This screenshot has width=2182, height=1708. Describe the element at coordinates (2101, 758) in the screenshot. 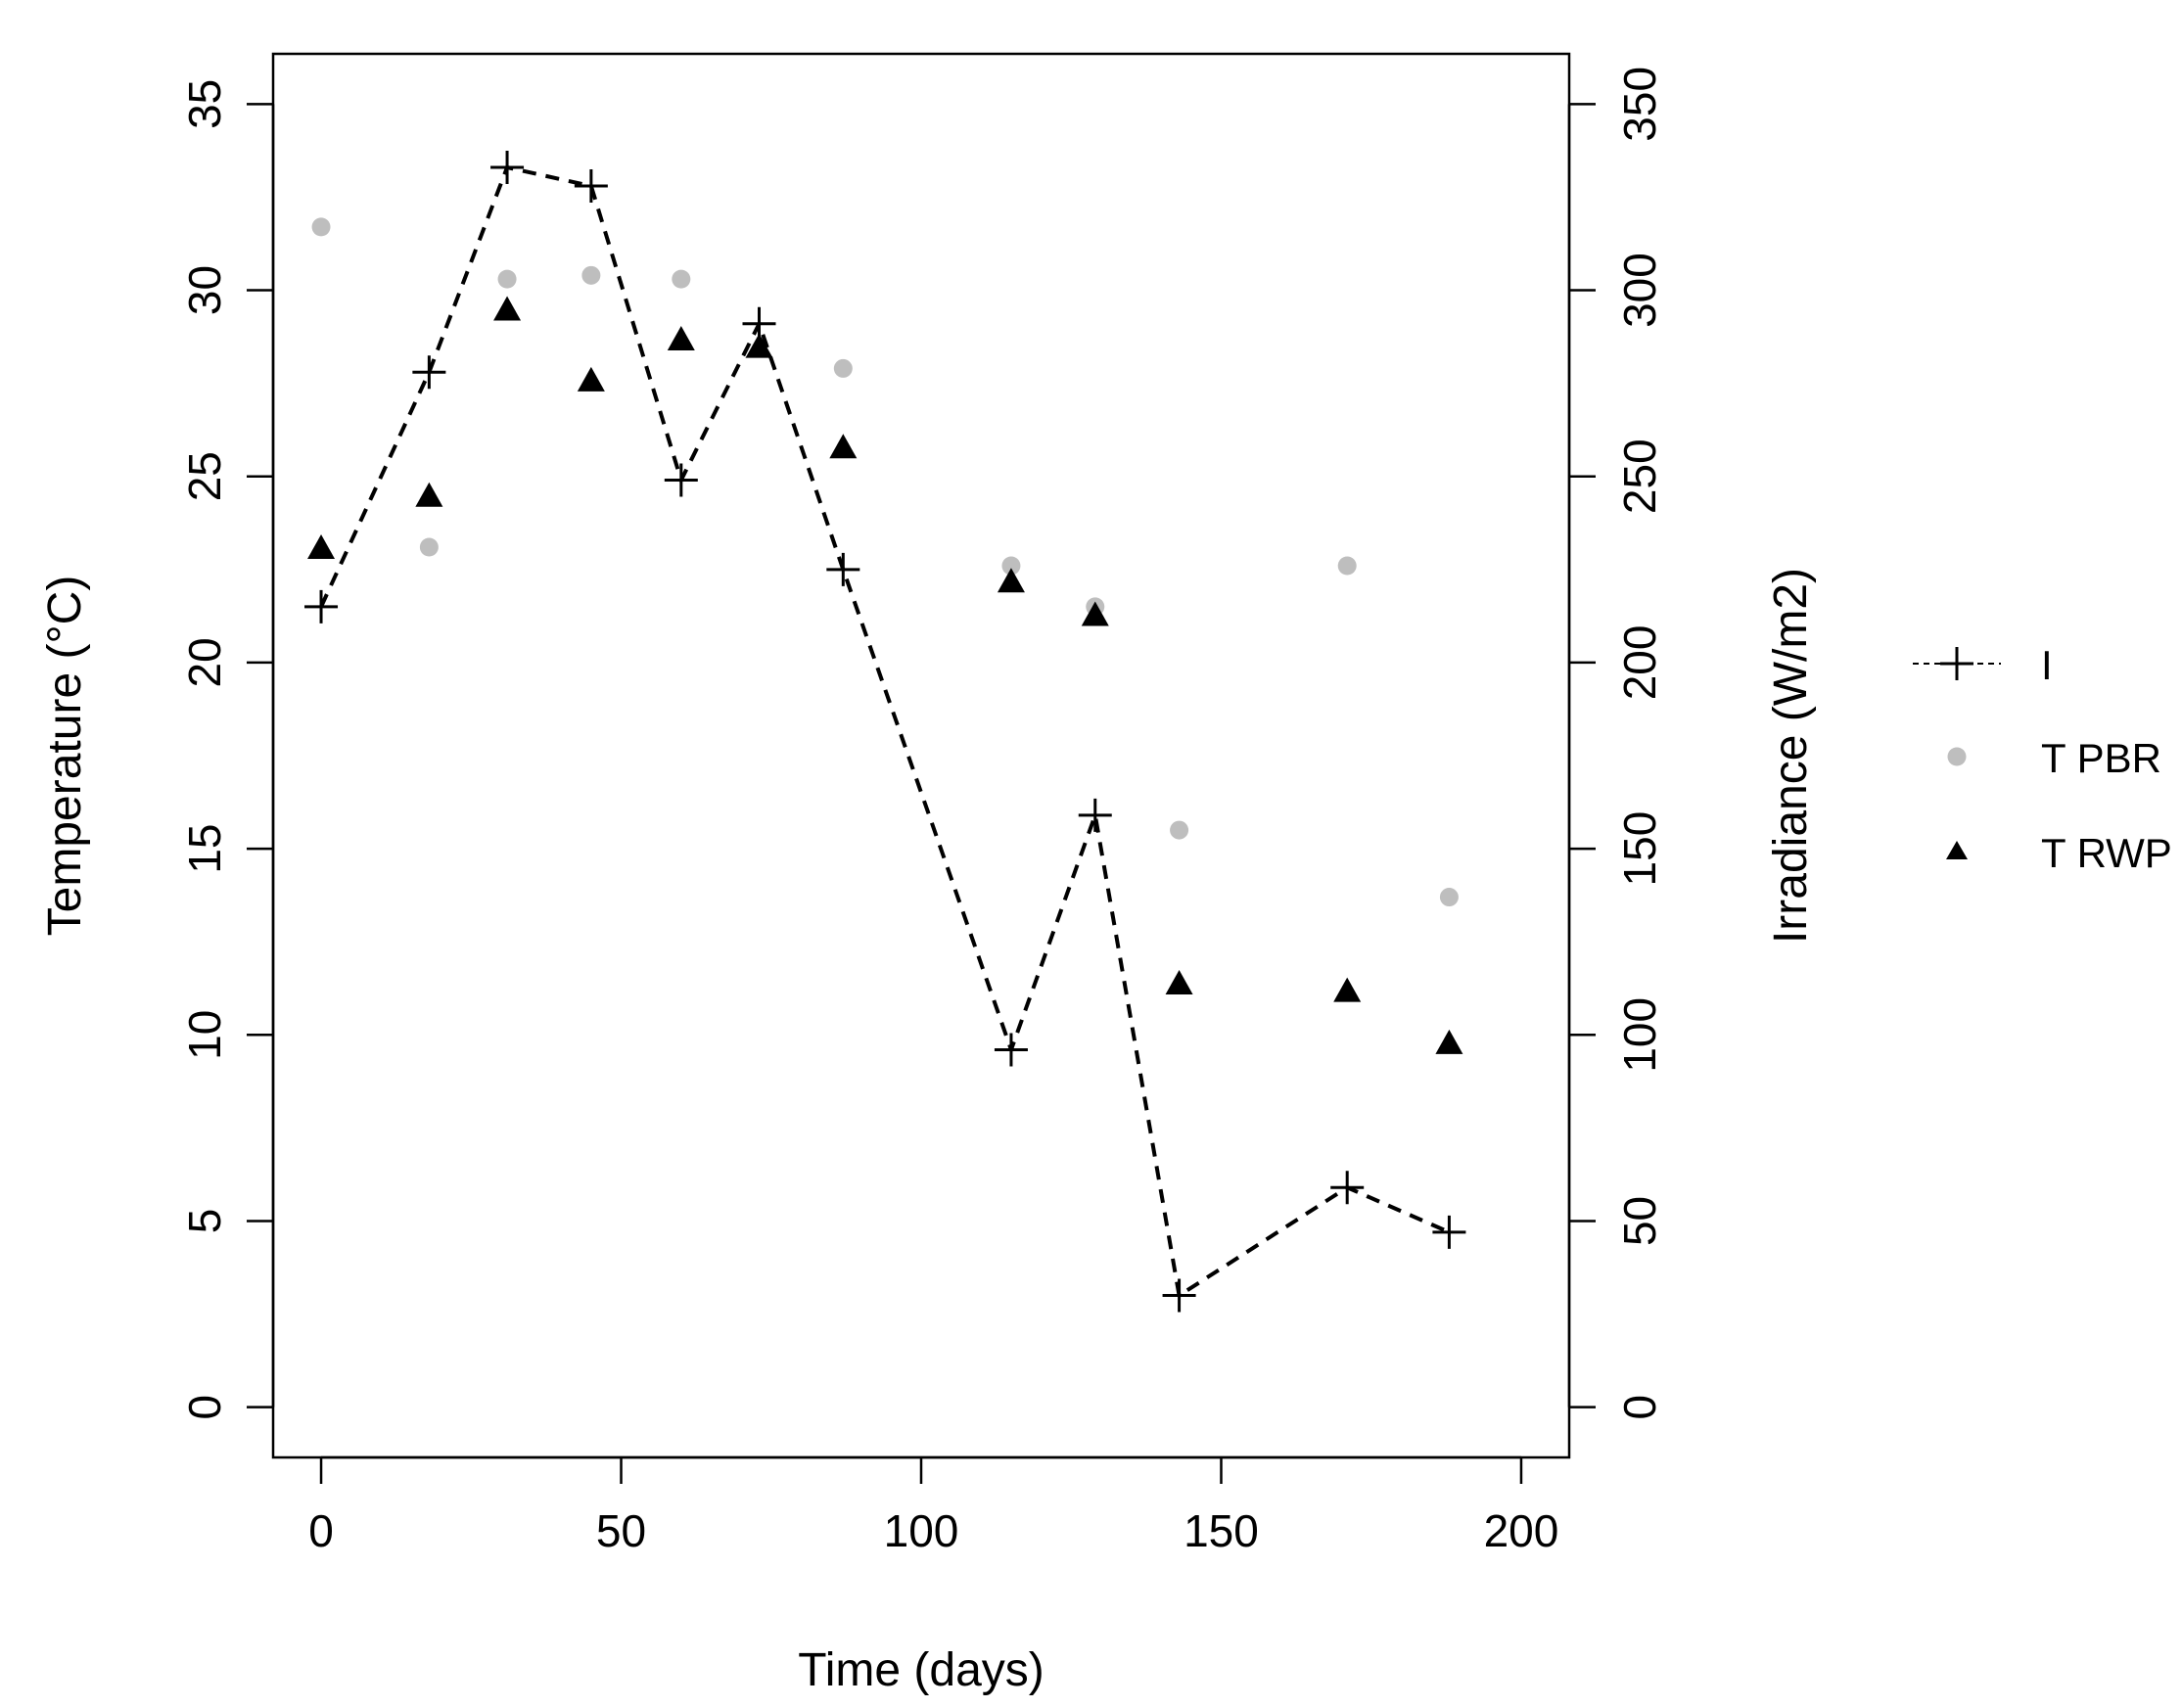

I see `legend-tpbr-label: T PBR` at that location.